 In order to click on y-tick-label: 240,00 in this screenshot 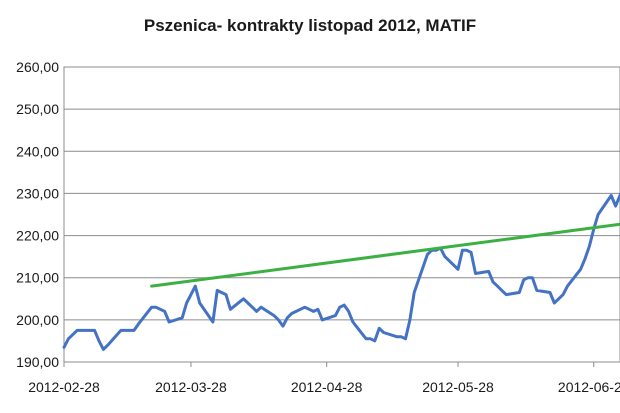, I will do `click(37, 151)`.